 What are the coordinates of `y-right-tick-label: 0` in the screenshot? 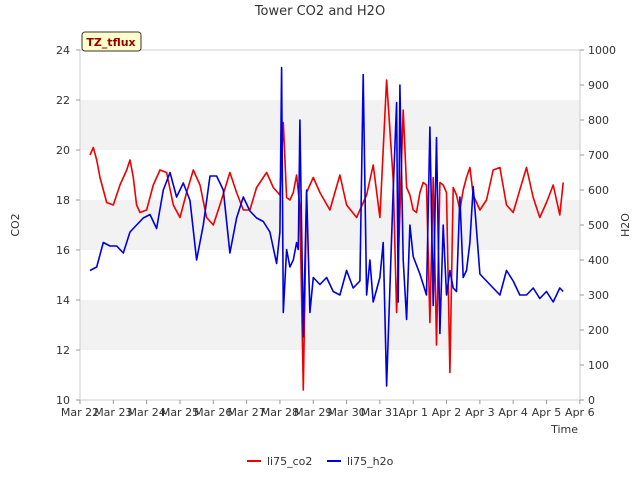 It's located at (591, 400).